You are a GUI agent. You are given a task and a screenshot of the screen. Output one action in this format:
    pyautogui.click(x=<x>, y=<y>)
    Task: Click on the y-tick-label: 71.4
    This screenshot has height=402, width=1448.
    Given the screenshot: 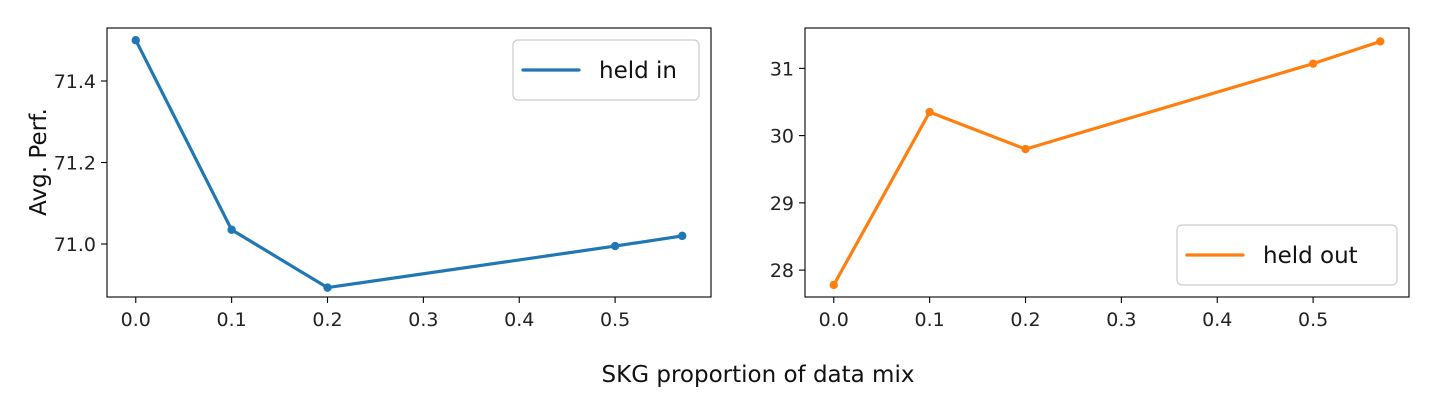 What is the action you would take?
    pyautogui.click(x=75, y=82)
    